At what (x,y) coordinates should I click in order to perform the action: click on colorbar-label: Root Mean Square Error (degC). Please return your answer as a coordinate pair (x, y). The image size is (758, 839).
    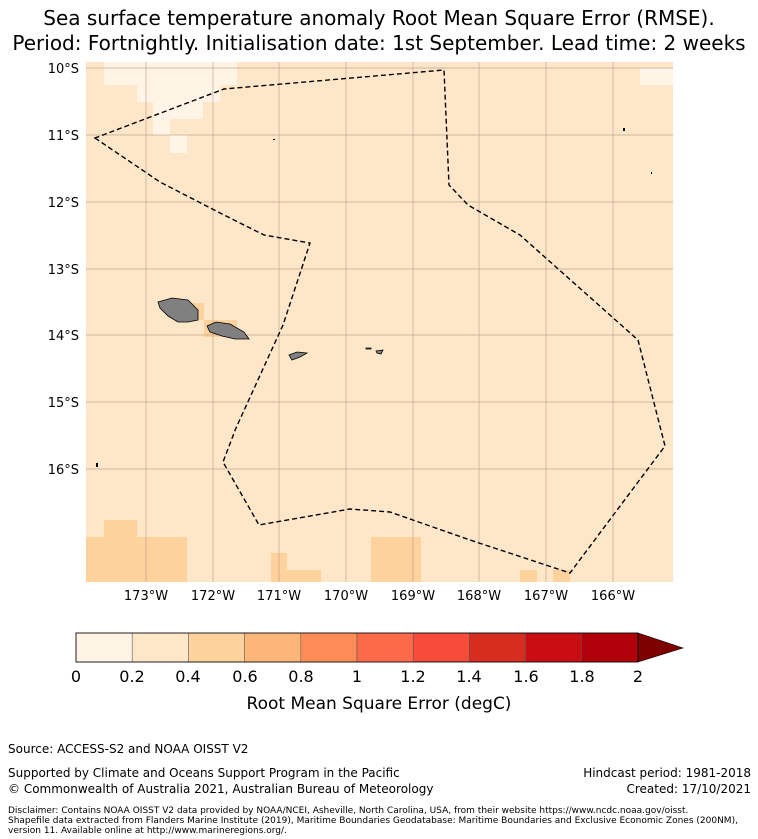
    Looking at the image, I should click on (379, 704).